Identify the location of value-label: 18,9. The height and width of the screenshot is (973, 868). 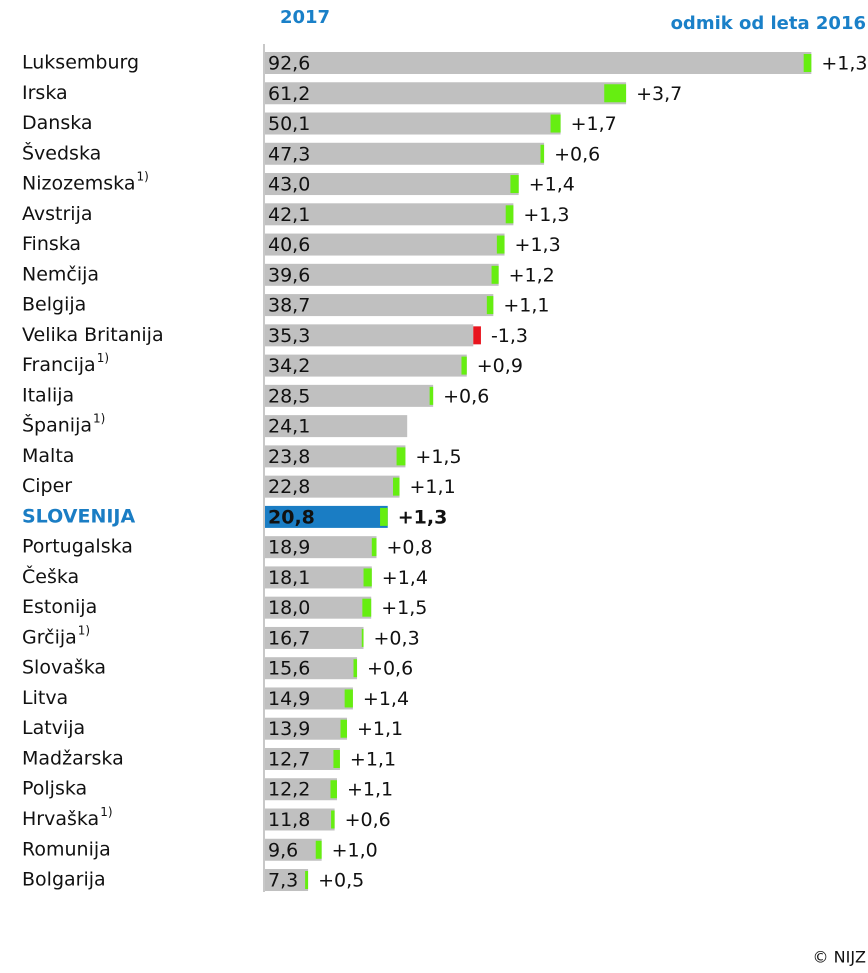
(289, 548).